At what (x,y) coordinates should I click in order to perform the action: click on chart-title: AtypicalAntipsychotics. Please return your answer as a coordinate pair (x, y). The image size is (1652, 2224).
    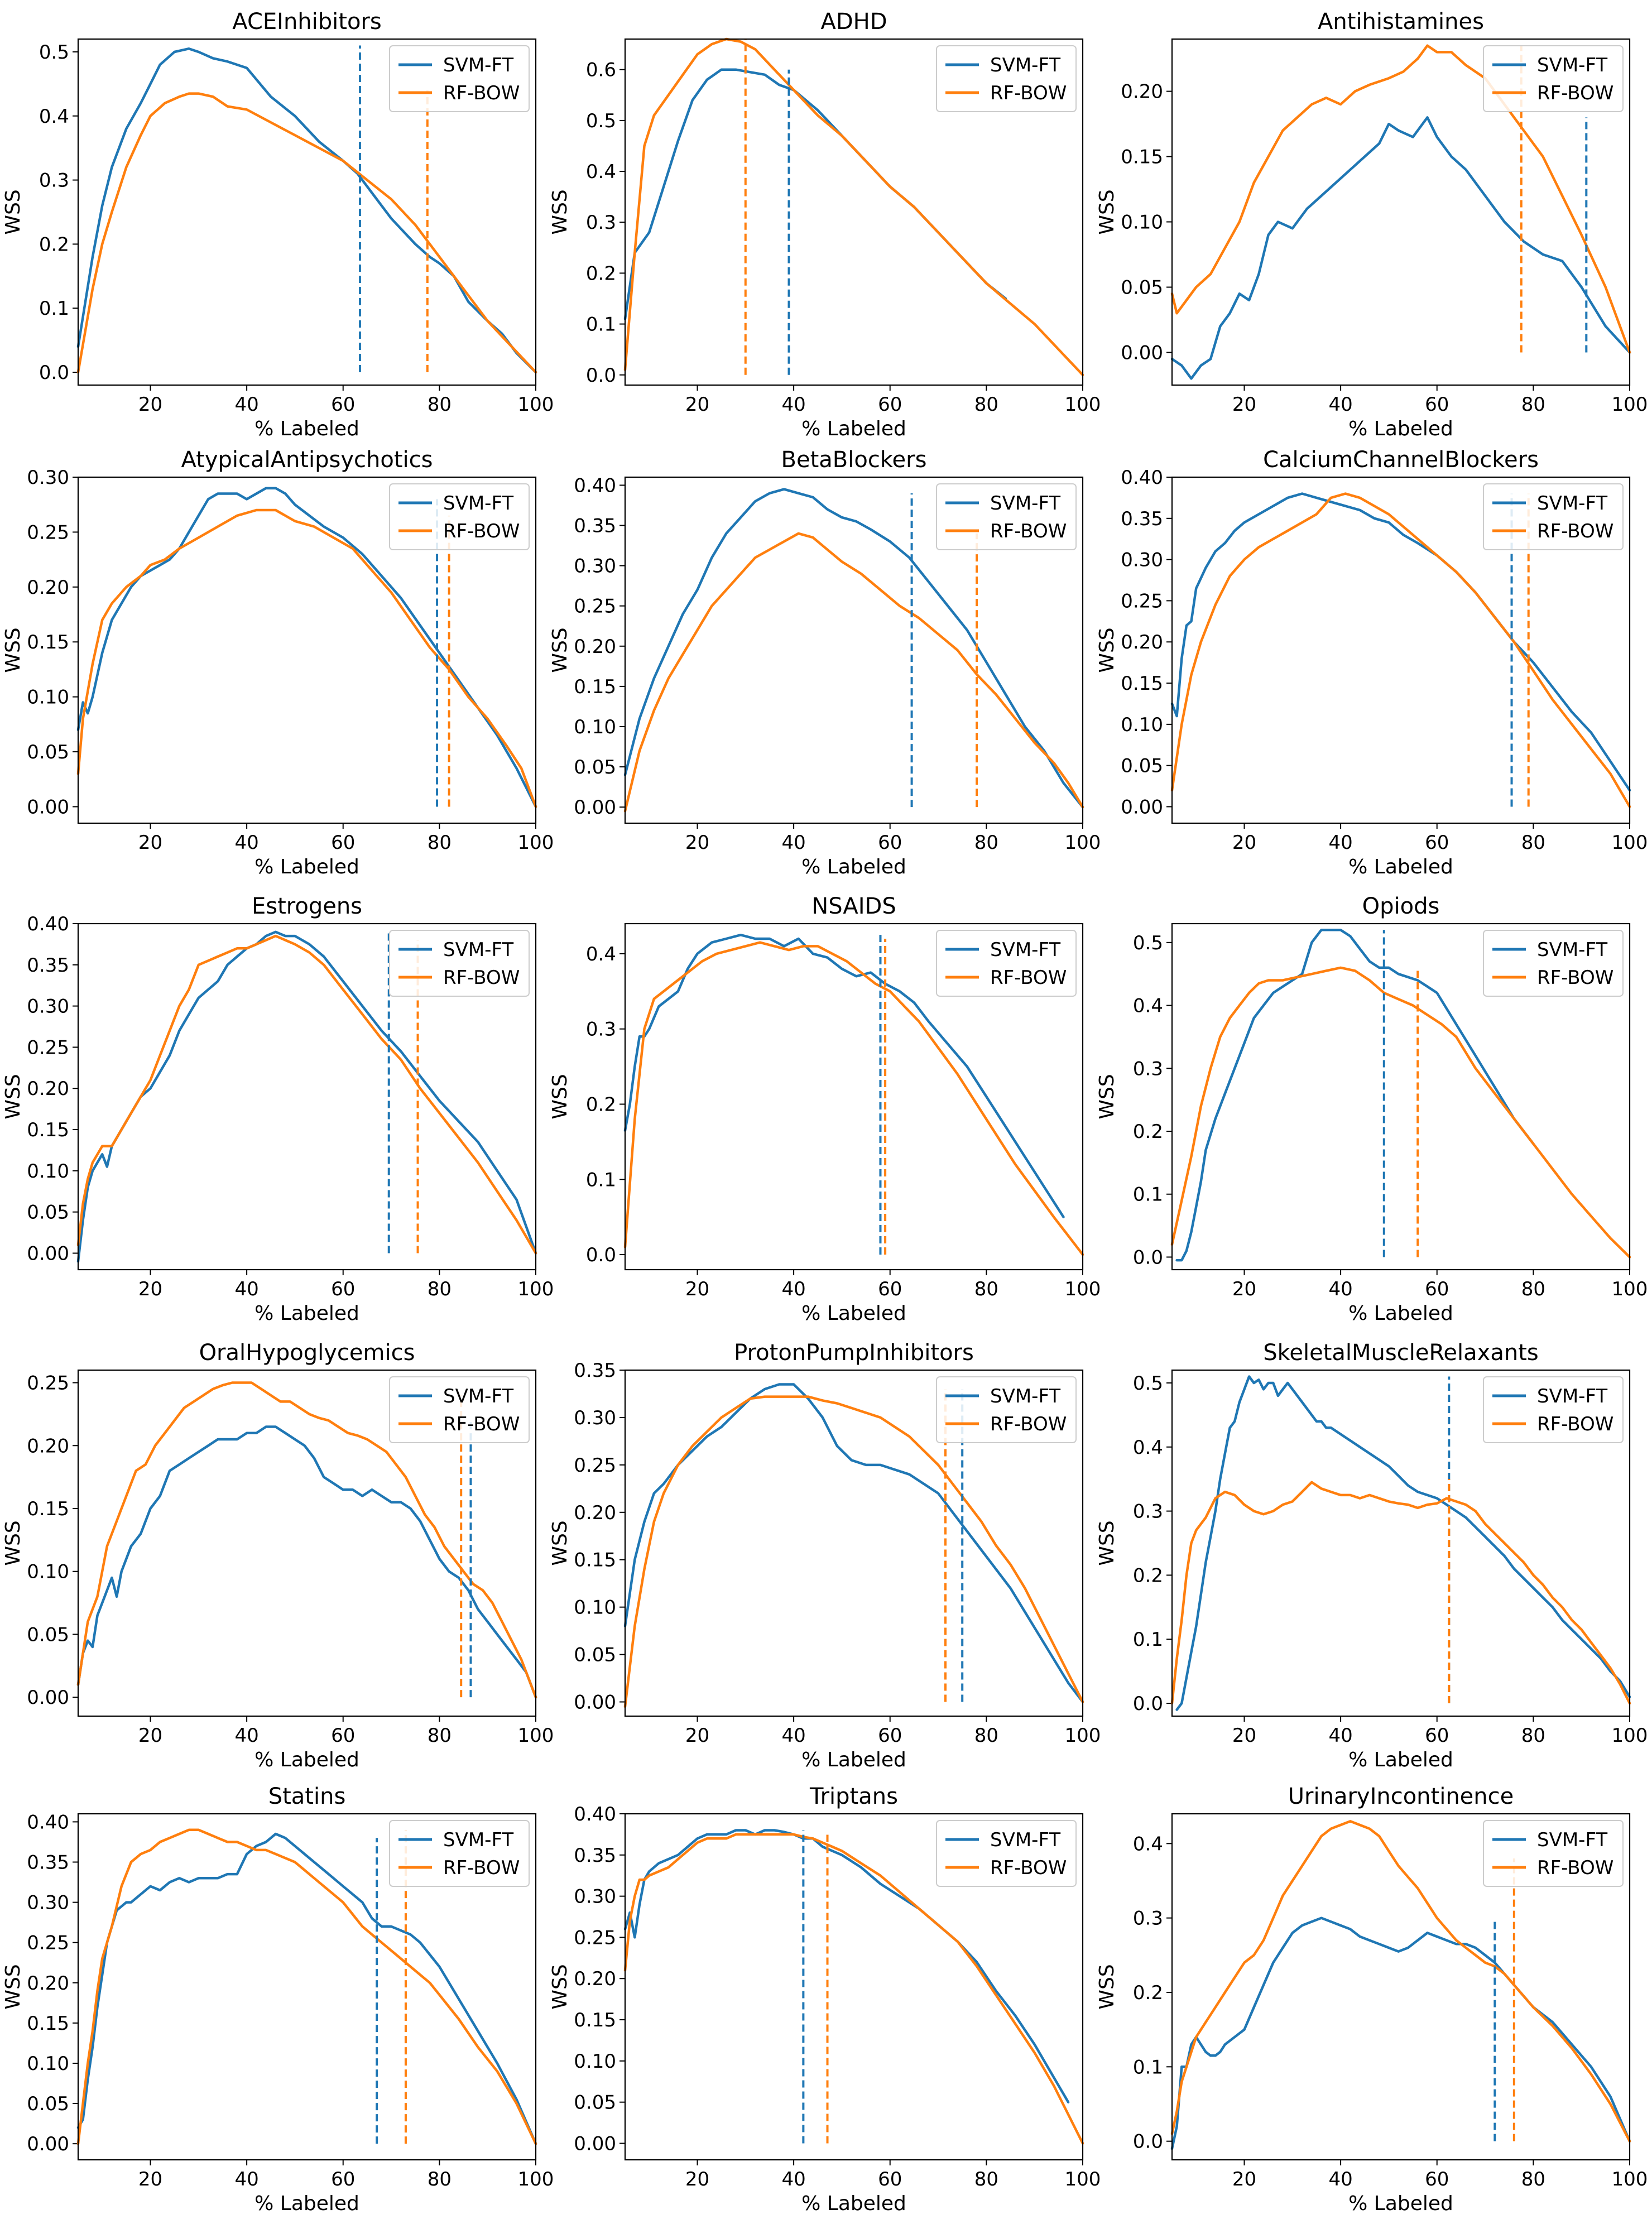
    Looking at the image, I should click on (307, 460).